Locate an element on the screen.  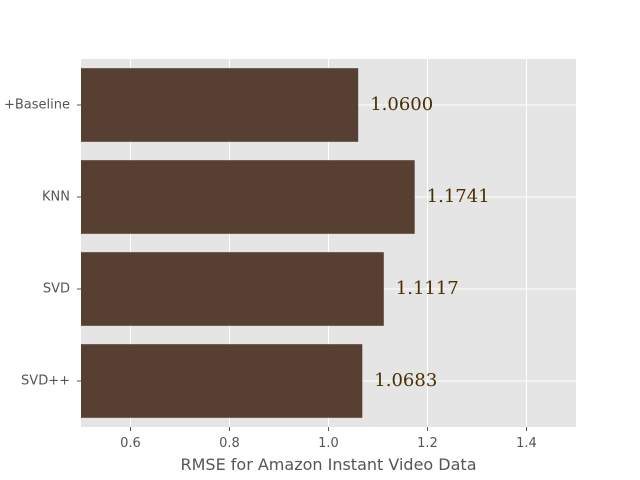
data-label-2: 1.1117 is located at coordinates (427, 288).